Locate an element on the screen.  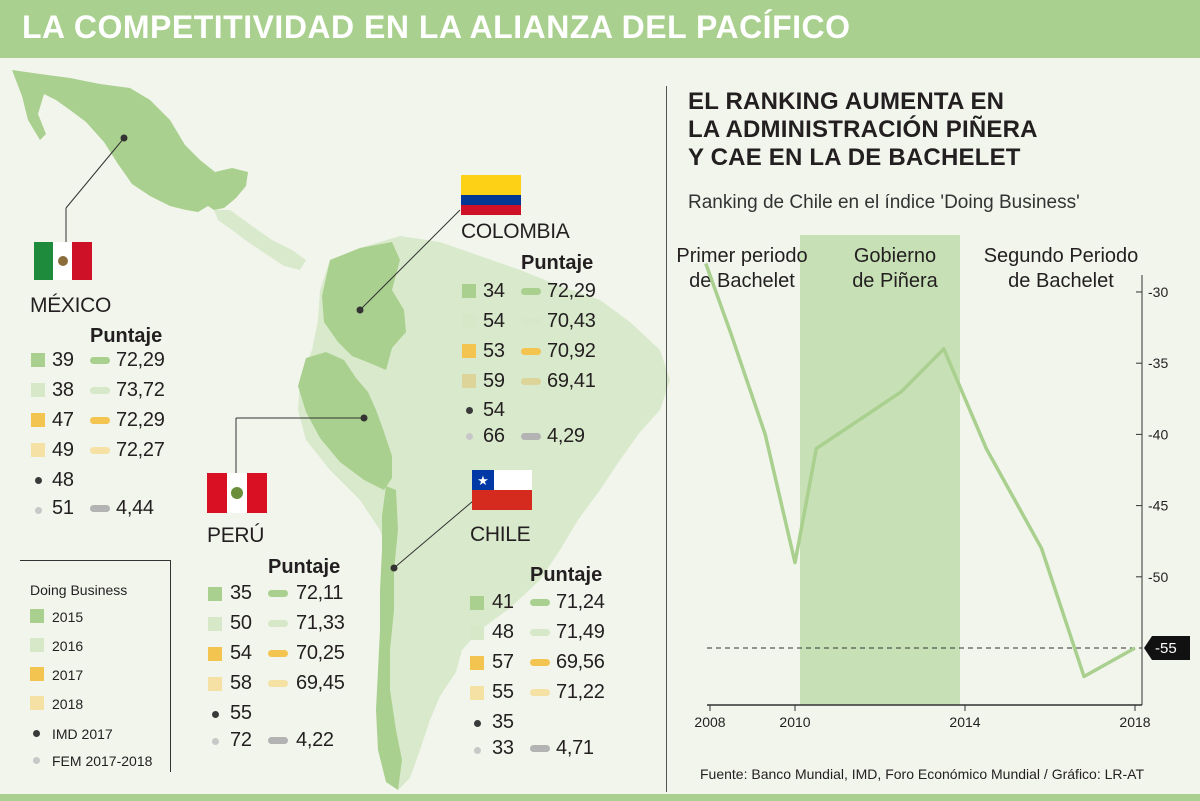
colombia-score-2018: 69,41 is located at coordinates (571, 381).